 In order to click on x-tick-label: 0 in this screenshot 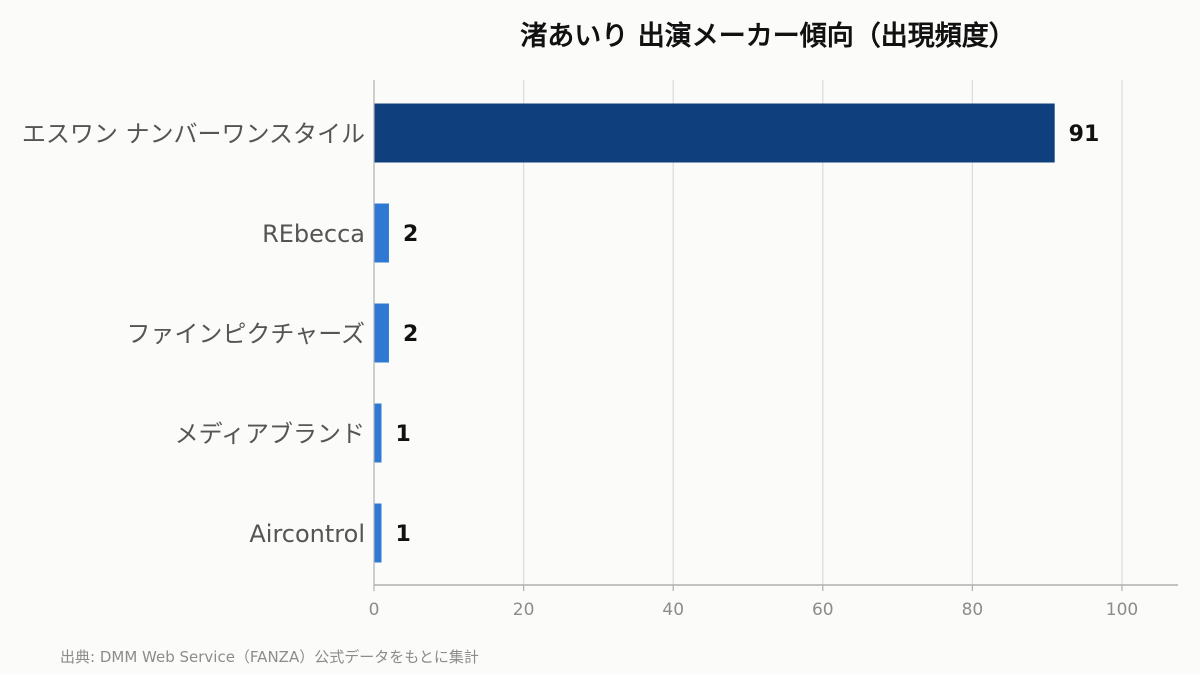, I will do `click(374, 610)`.